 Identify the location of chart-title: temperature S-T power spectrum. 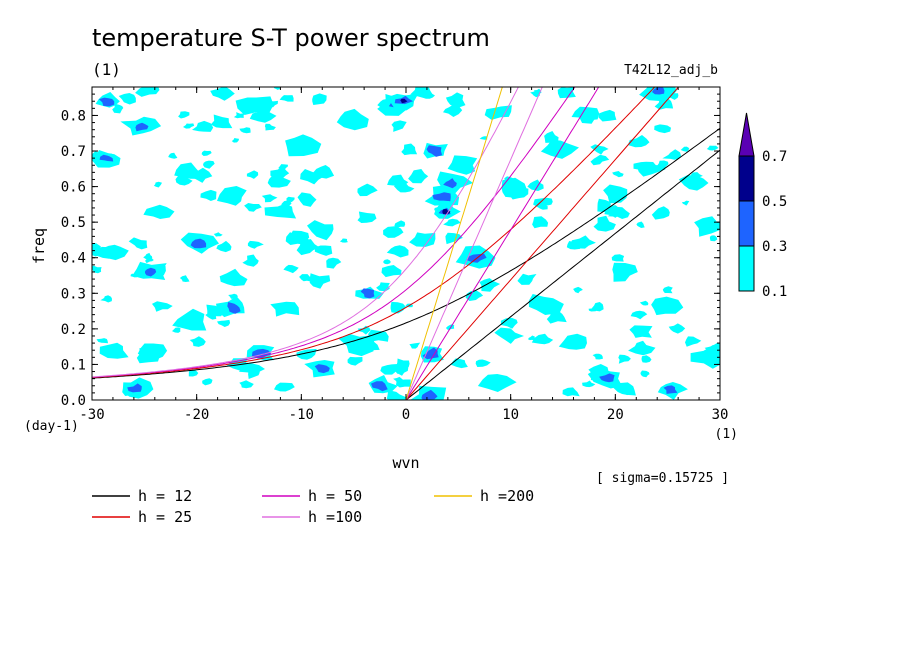
(291, 38).